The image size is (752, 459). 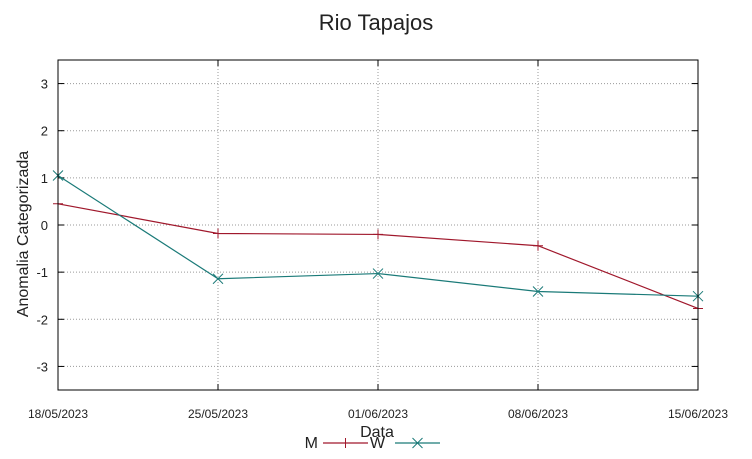 What do you see at coordinates (42, 272) in the screenshot?
I see `y-tick-label: -1` at bounding box center [42, 272].